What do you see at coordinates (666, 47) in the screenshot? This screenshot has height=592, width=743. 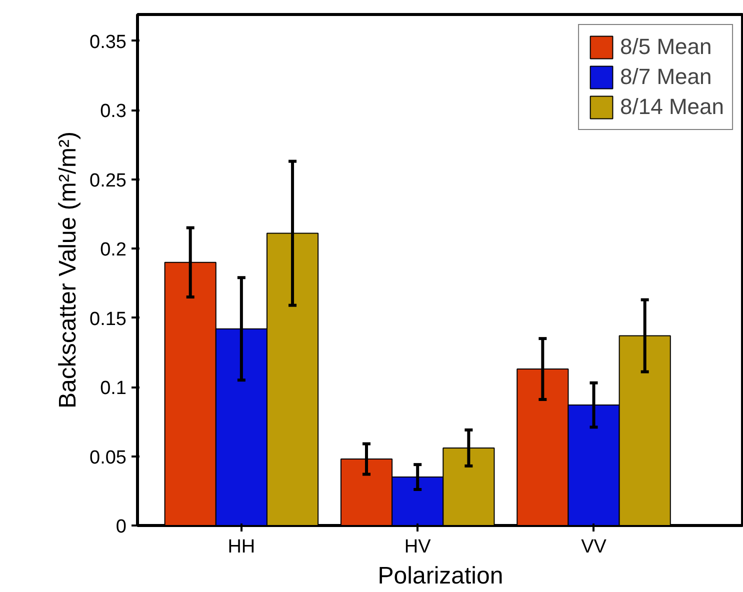 I see `legend-label: 8/5 Mean` at bounding box center [666, 47].